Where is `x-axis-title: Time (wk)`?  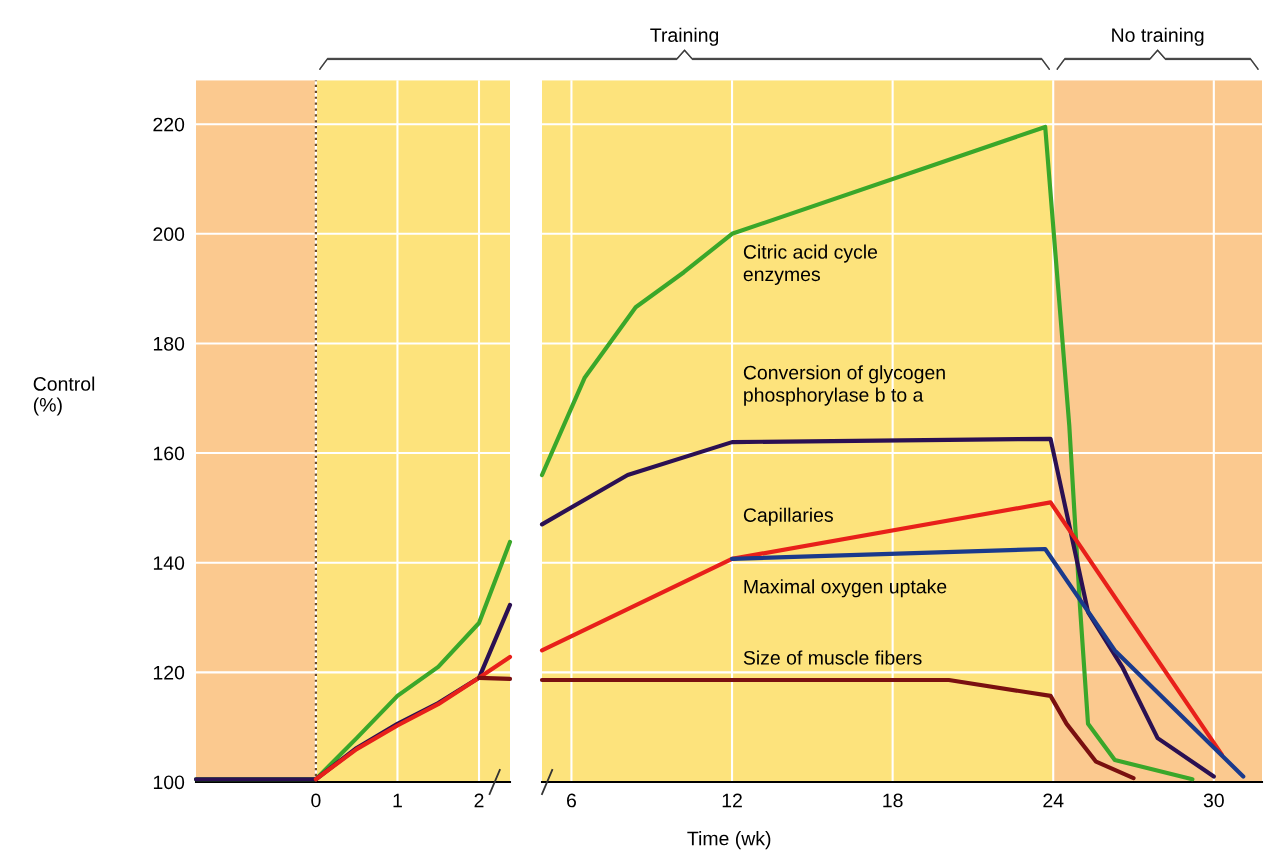
x-axis-title: Time (wk) is located at coordinates (729, 840).